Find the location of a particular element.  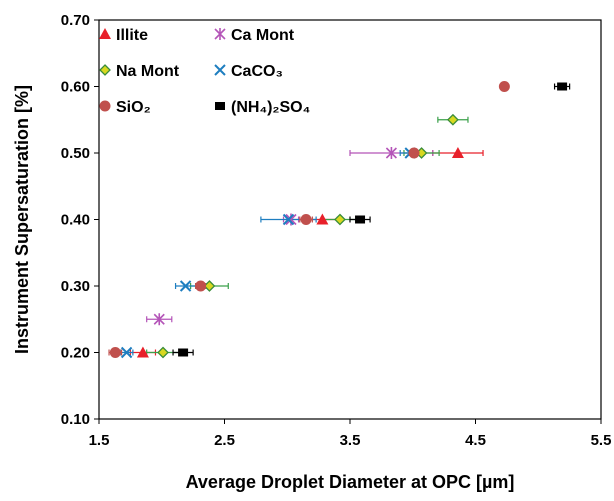

x-tick-label: 1.5 is located at coordinates (99, 440).